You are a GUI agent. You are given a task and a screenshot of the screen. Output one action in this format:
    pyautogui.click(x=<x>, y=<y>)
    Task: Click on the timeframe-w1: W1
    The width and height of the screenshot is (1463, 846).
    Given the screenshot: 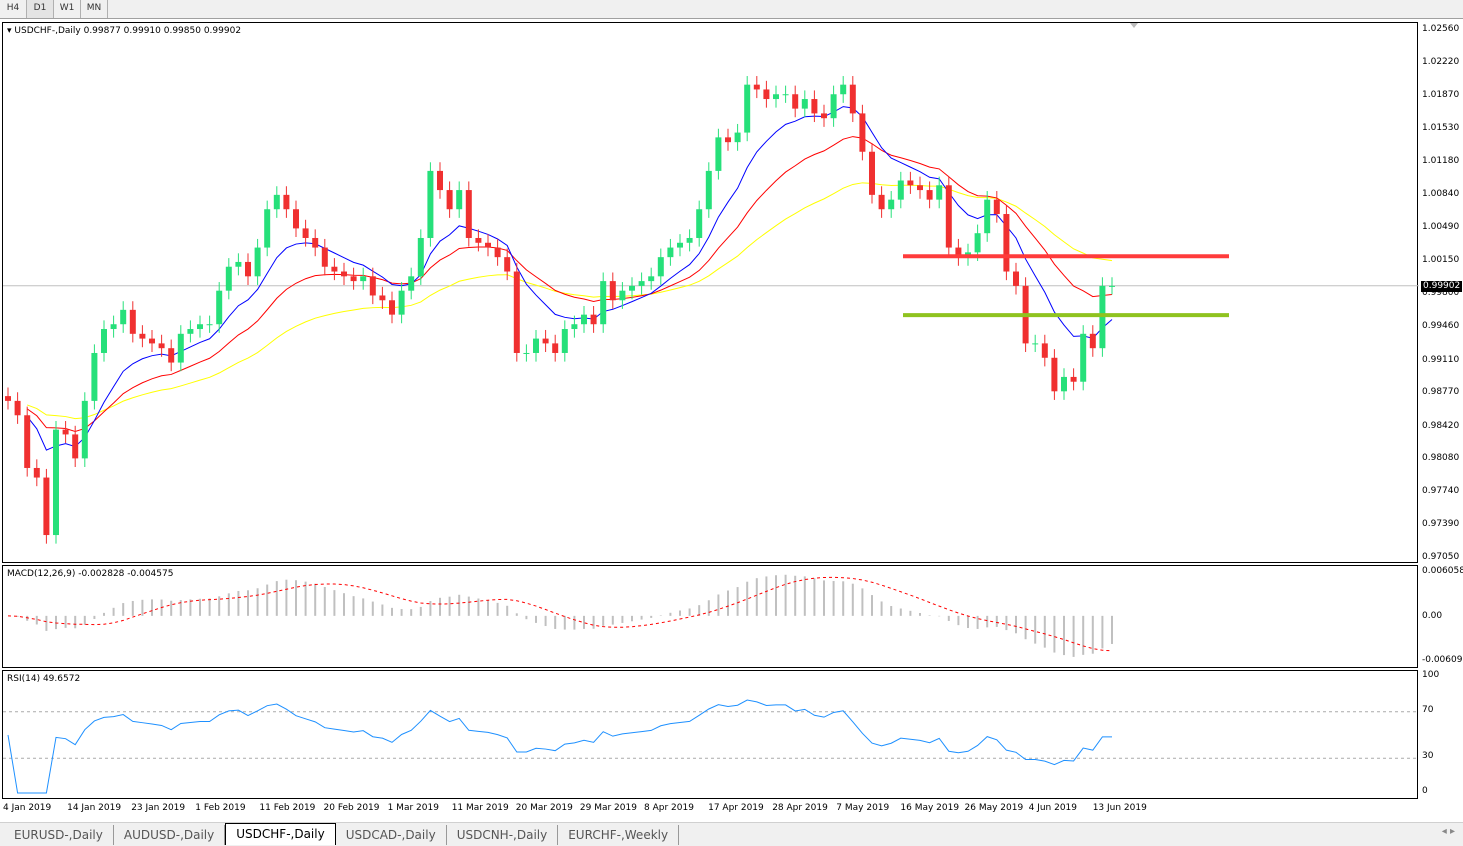 What is the action you would take?
    pyautogui.click(x=67, y=9)
    